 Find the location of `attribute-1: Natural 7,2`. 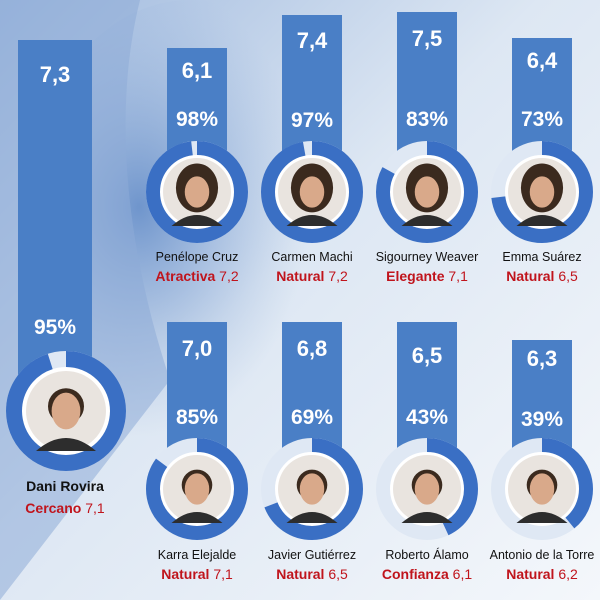

attribute-1: Natural 7,2 is located at coordinates (312, 276).